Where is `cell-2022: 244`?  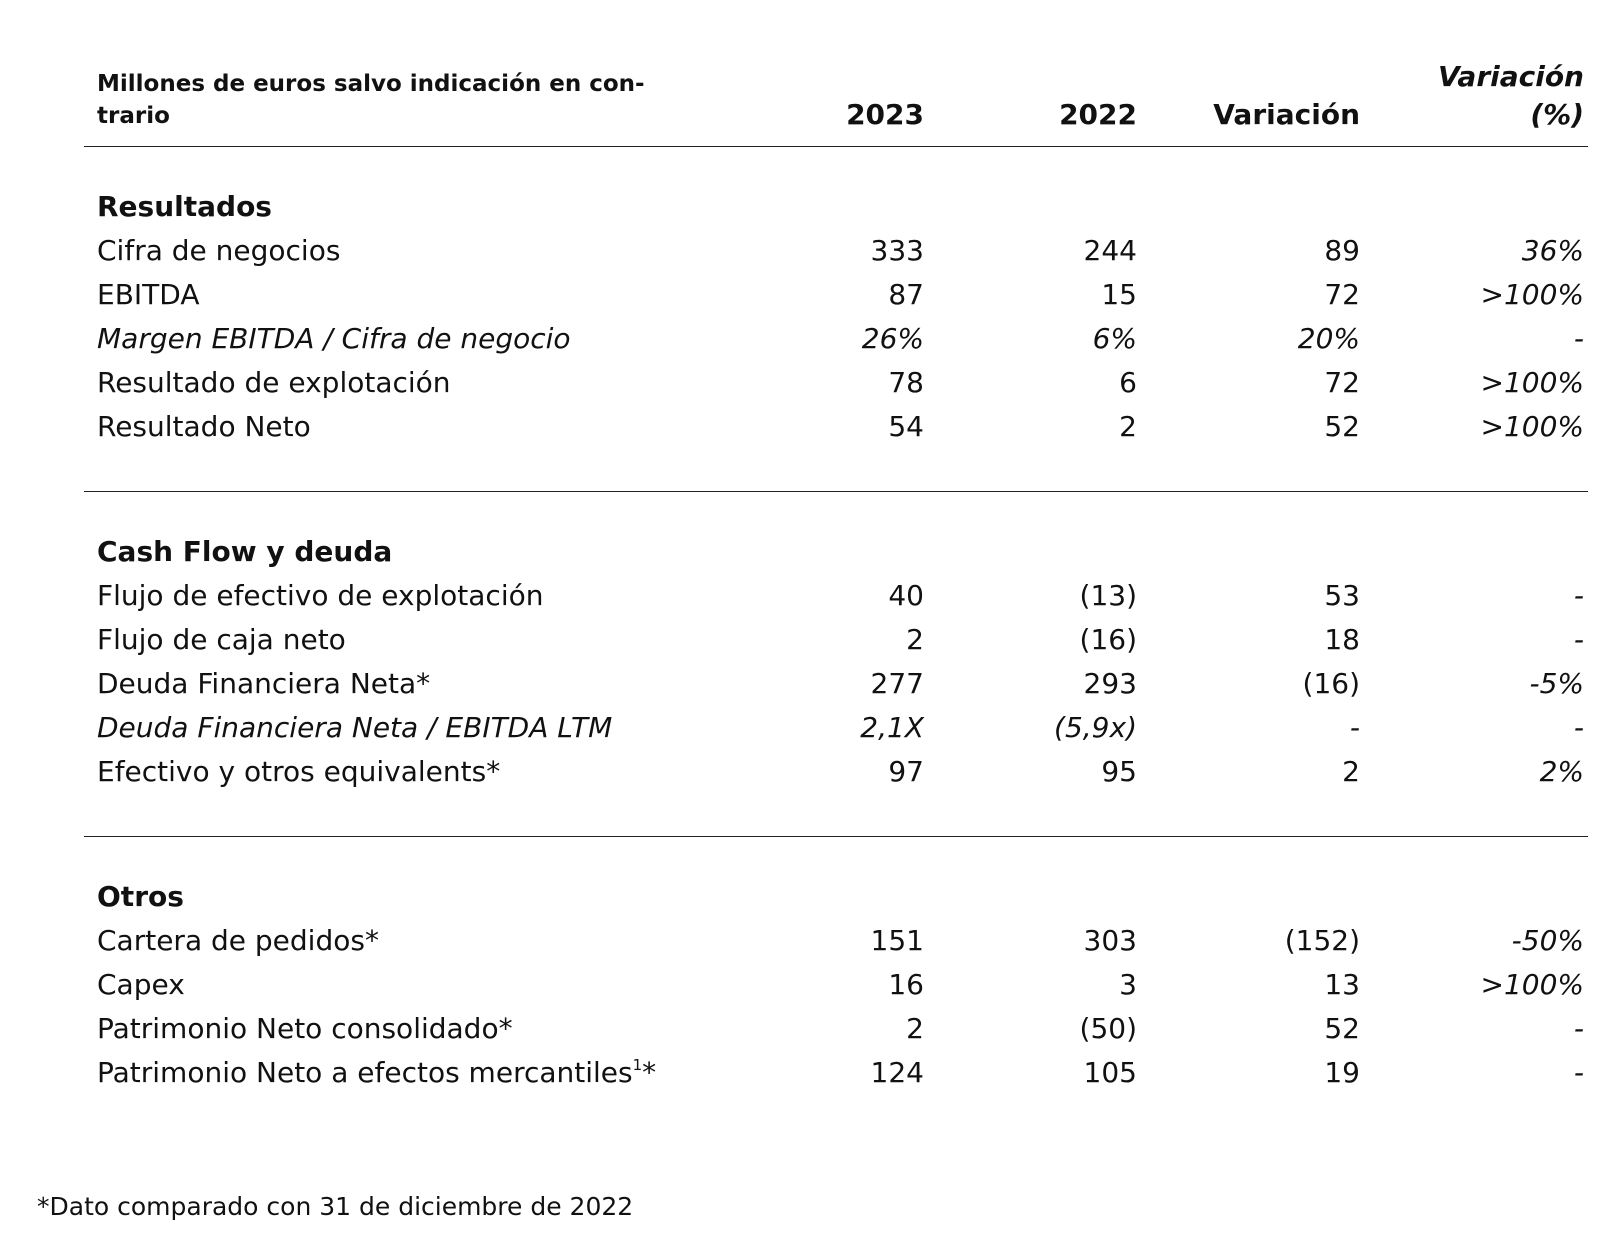 cell-2022: 244 is located at coordinates (1110, 250).